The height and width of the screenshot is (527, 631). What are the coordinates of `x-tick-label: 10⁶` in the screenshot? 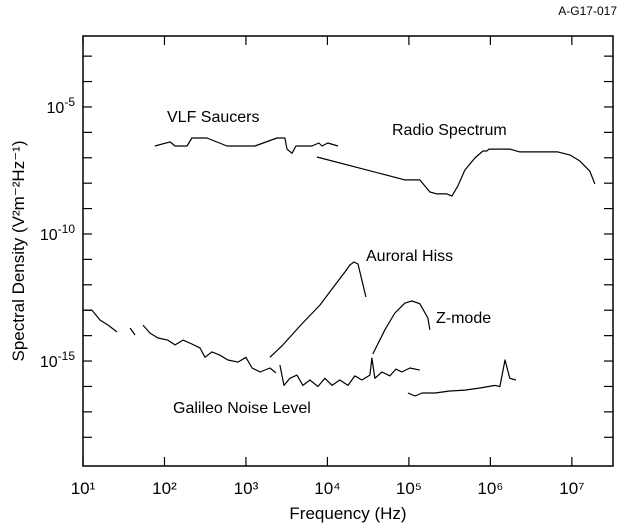 It's located at (490, 488).